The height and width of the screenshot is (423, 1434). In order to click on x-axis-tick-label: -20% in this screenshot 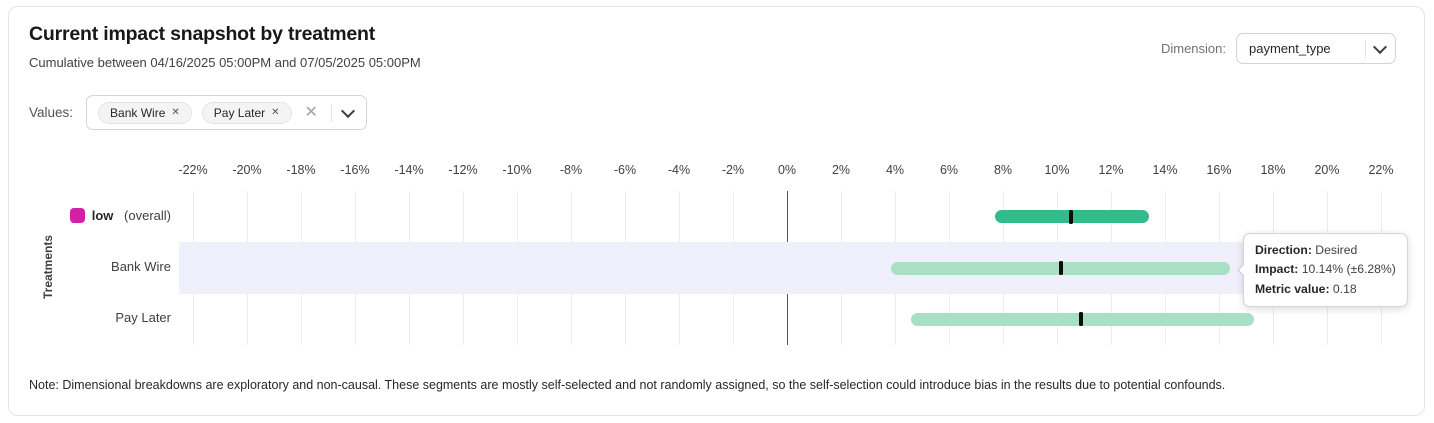, I will do `click(247, 170)`.